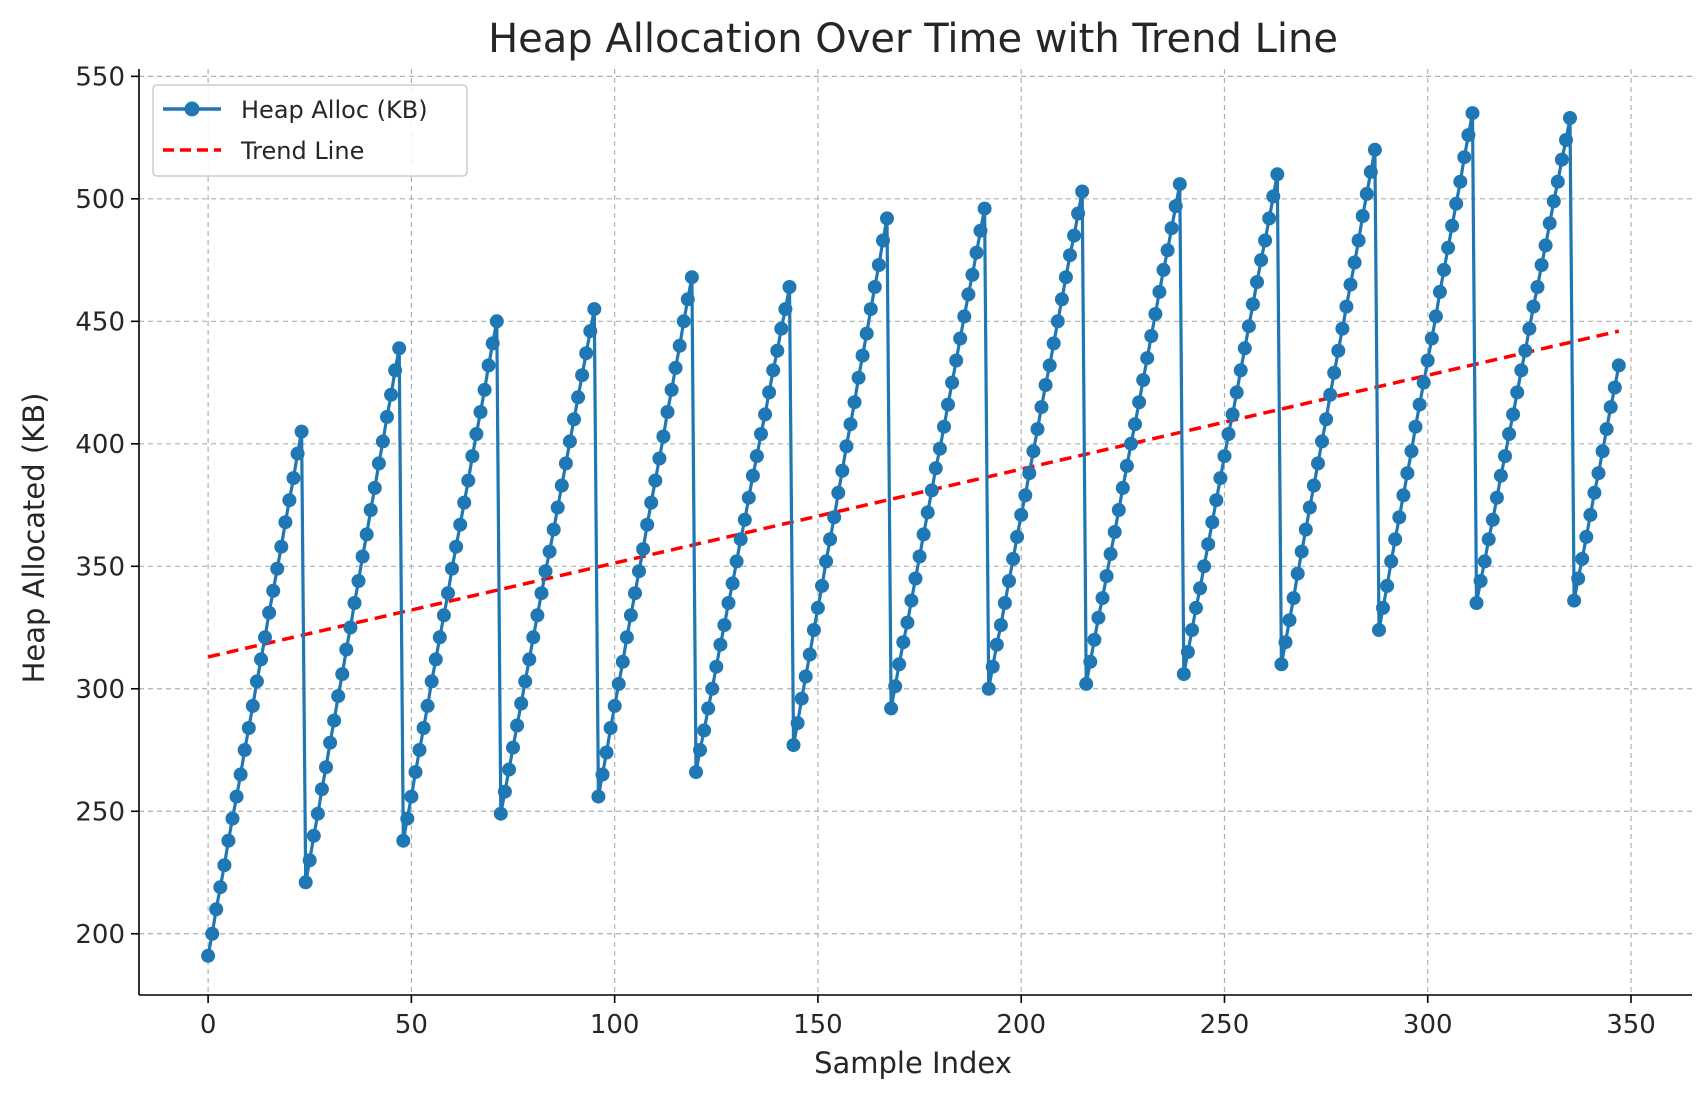  What do you see at coordinates (1225, 1025) in the screenshot?
I see `x-tick-label: 250` at bounding box center [1225, 1025].